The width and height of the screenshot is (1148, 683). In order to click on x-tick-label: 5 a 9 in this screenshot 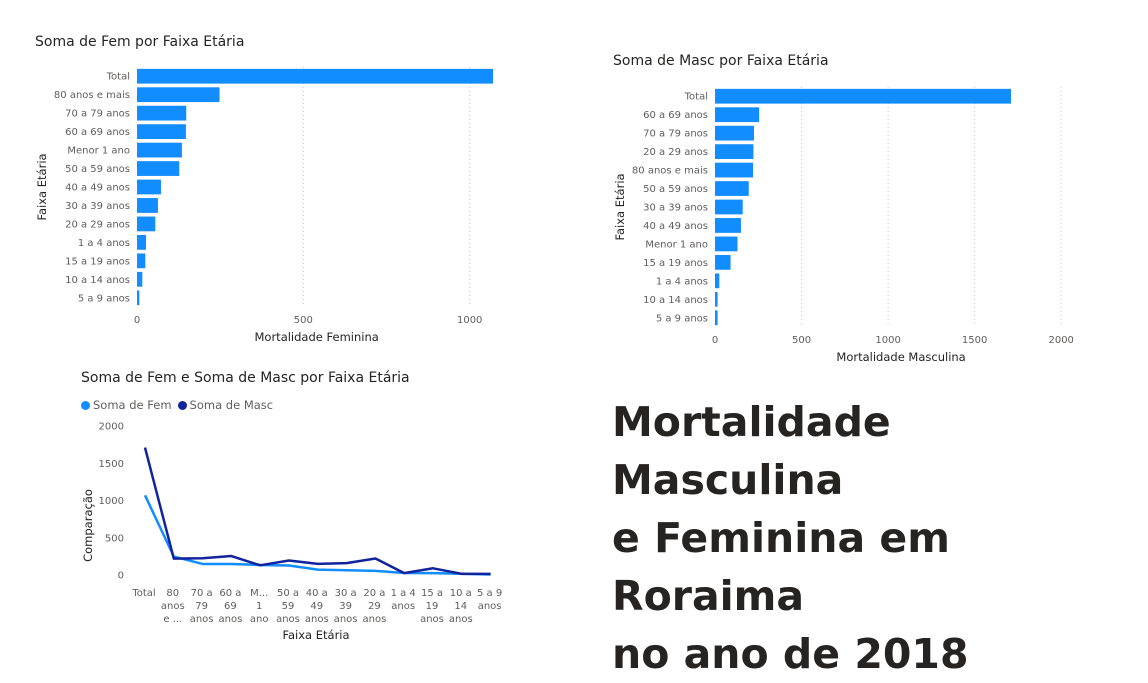, I will do `click(489, 593)`.